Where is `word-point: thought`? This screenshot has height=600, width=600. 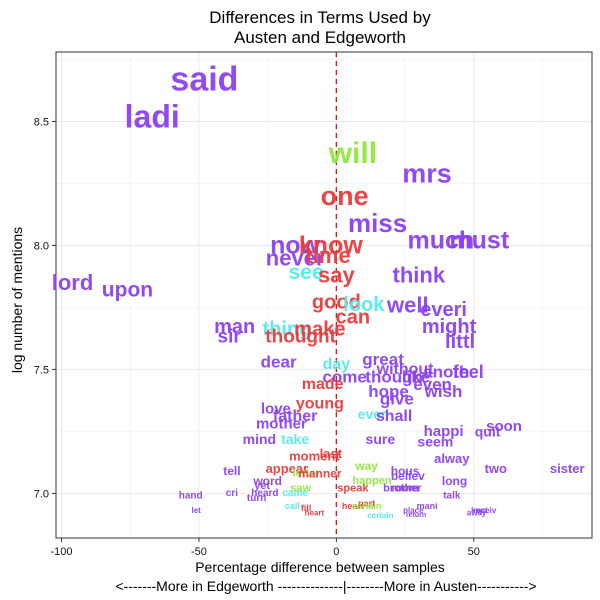 word-point: thought is located at coordinates (300, 337).